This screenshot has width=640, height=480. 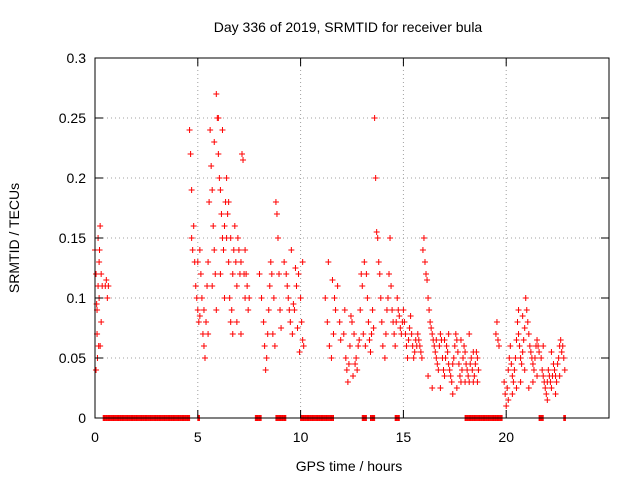 What do you see at coordinates (72, 238) in the screenshot?
I see `y-tick-label: 0.15` at bounding box center [72, 238].